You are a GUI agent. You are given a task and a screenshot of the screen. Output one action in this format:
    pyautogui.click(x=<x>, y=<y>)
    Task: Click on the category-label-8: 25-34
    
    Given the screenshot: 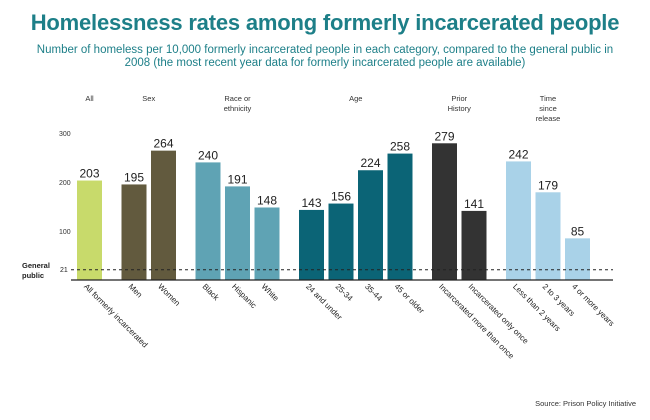 What is the action you would take?
    pyautogui.click(x=344, y=292)
    